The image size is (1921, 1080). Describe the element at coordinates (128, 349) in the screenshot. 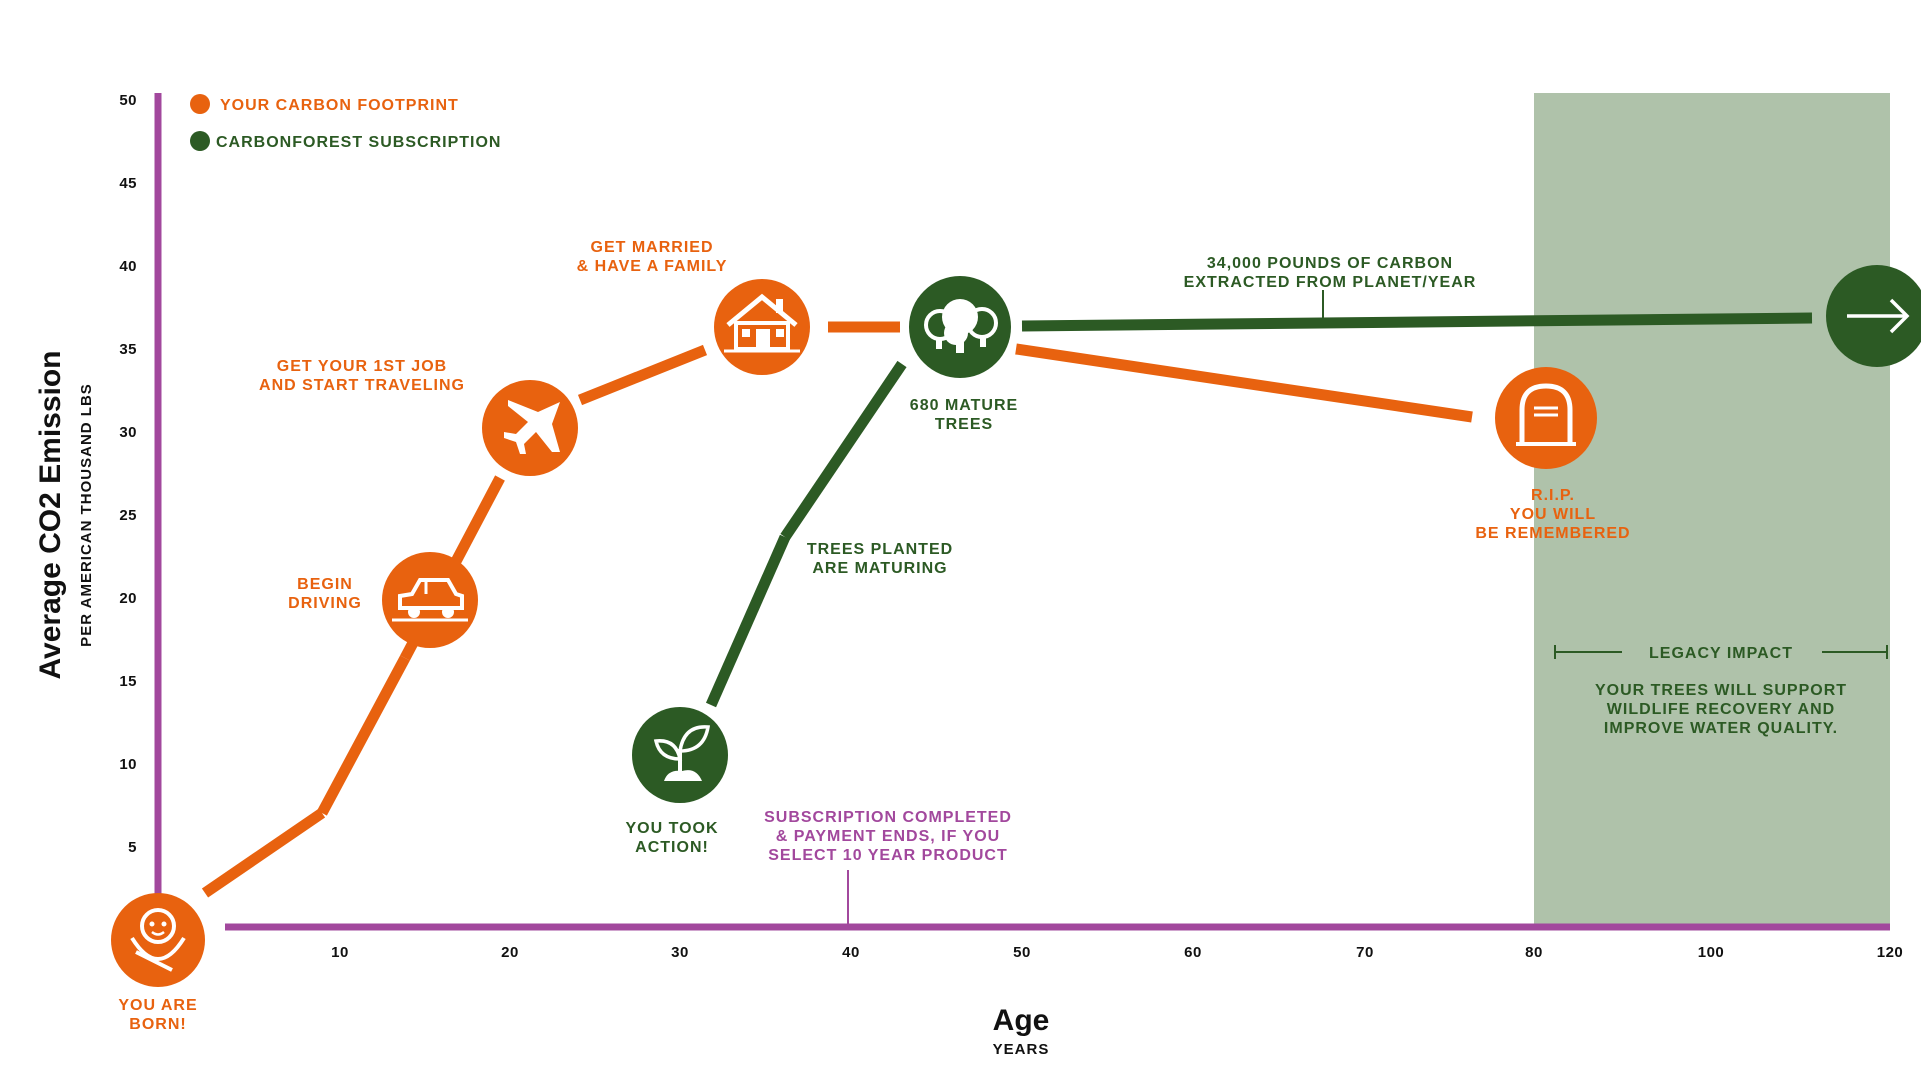

I see `y-tick-label: 35` at that location.